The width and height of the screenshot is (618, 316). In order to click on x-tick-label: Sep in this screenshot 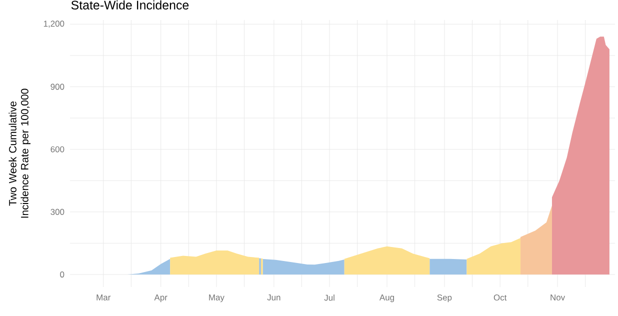, I will do `click(444, 298)`.